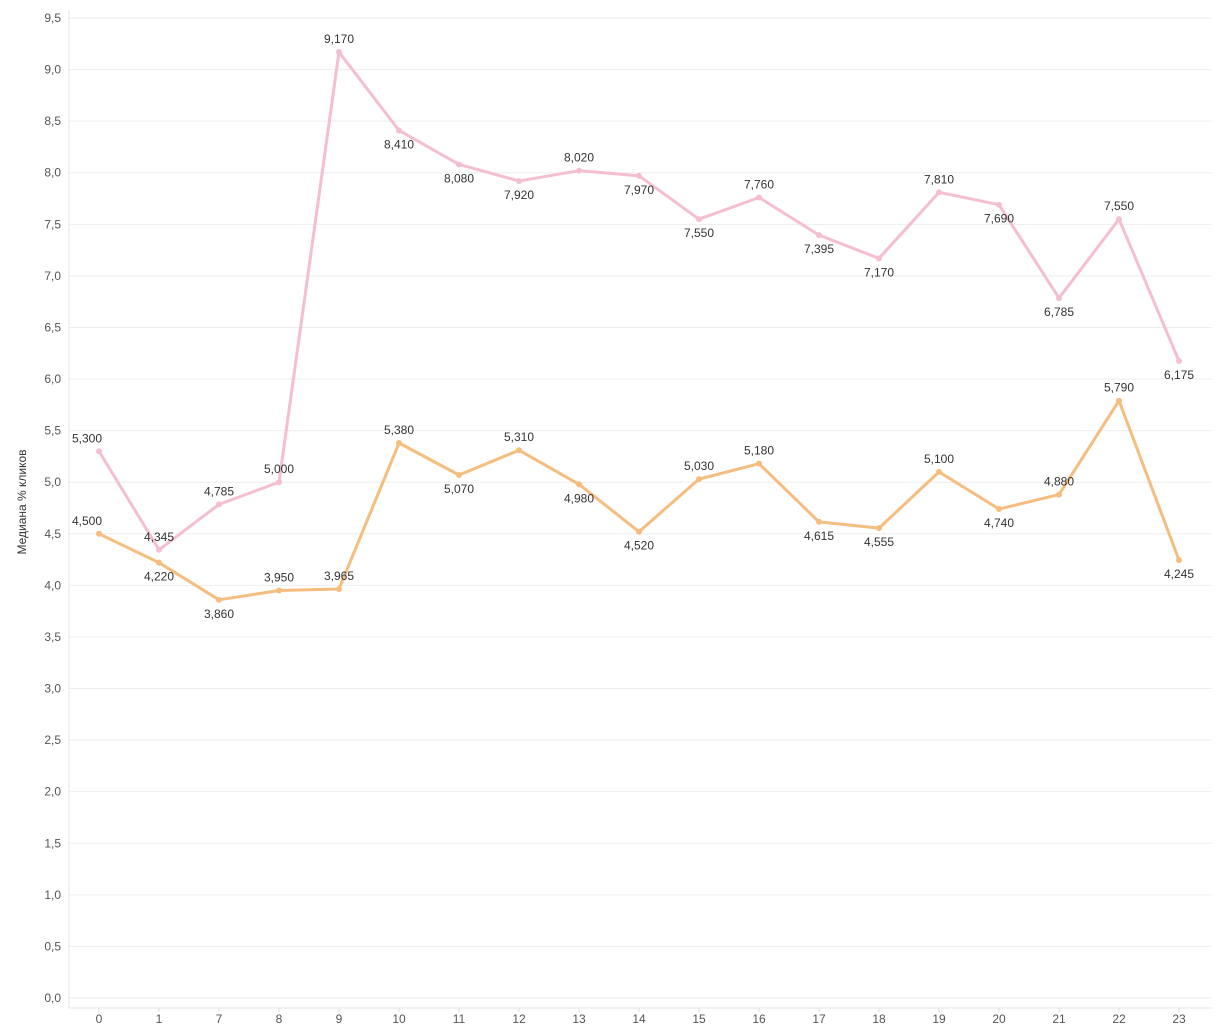 The height and width of the screenshot is (1033, 1222). What do you see at coordinates (52, 224) in the screenshot?
I see `y-tick-label: 7,5` at bounding box center [52, 224].